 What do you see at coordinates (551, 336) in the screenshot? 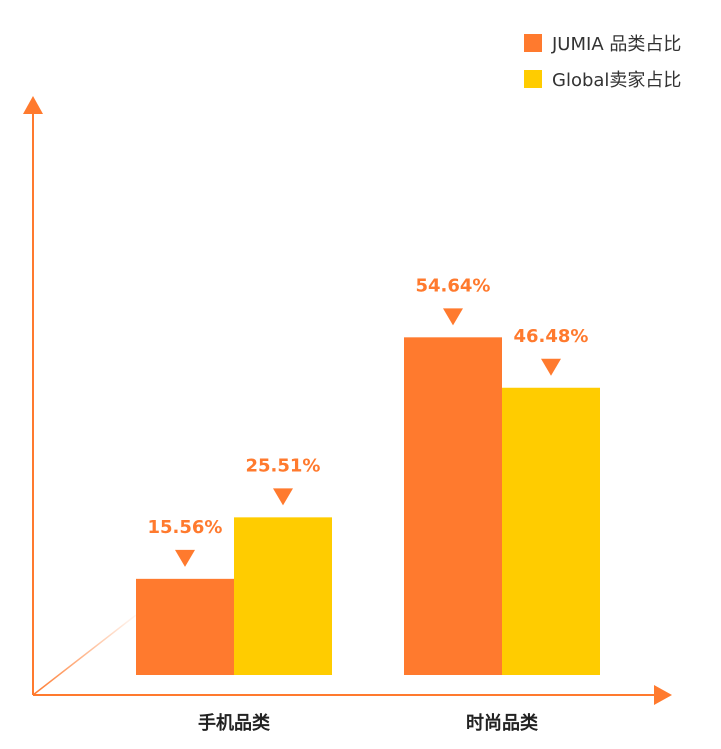
I see `value-label-2-series-2: 46.48%` at bounding box center [551, 336].